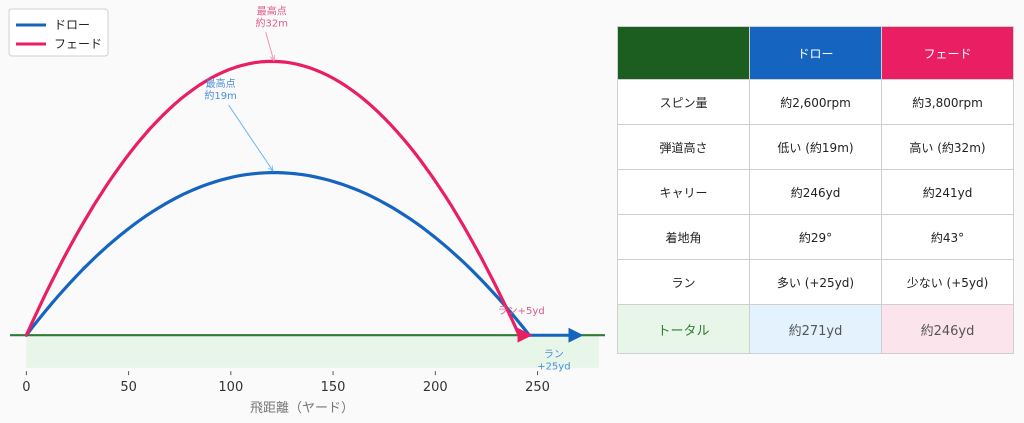 The image size is (1024, 423). Describe the element at coordinates (312, 351) in the screenshot. I see `fairway-band` at that location.